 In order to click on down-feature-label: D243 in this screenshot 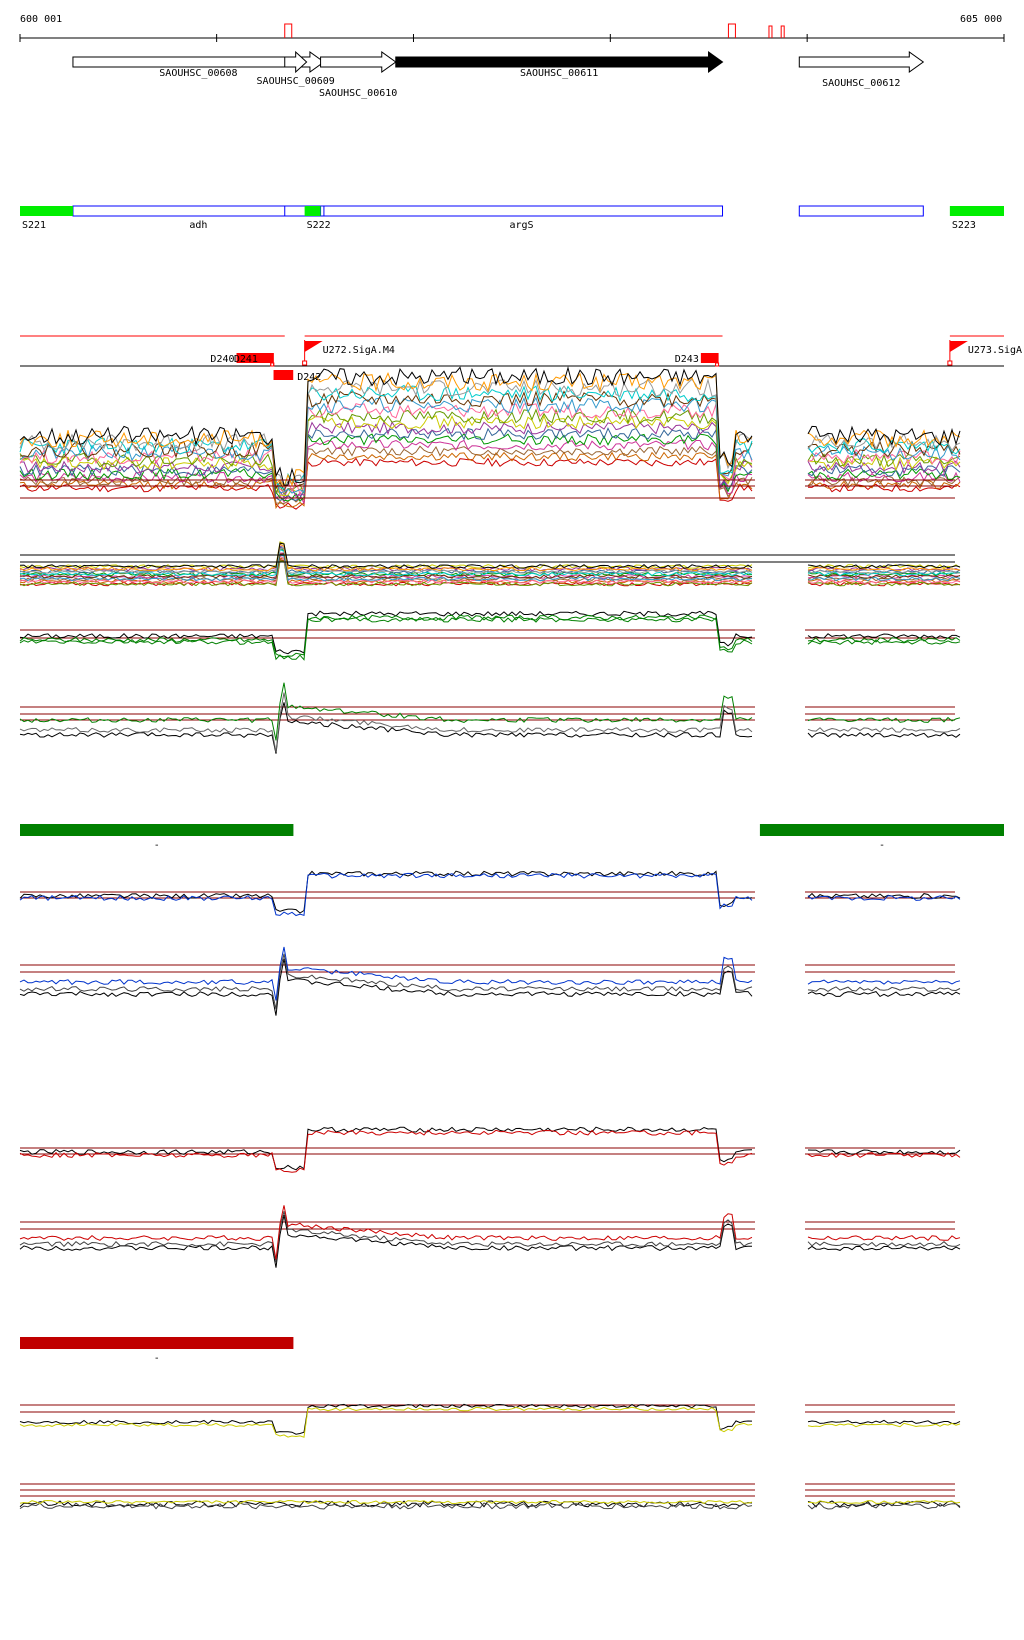, I will do `click(687, 359)`.